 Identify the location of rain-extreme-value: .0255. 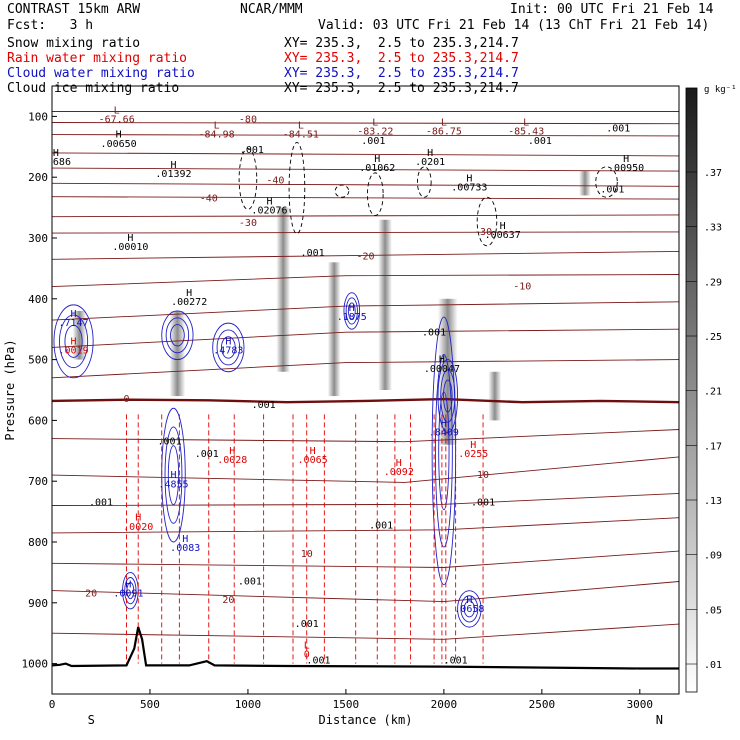
(473, 454).